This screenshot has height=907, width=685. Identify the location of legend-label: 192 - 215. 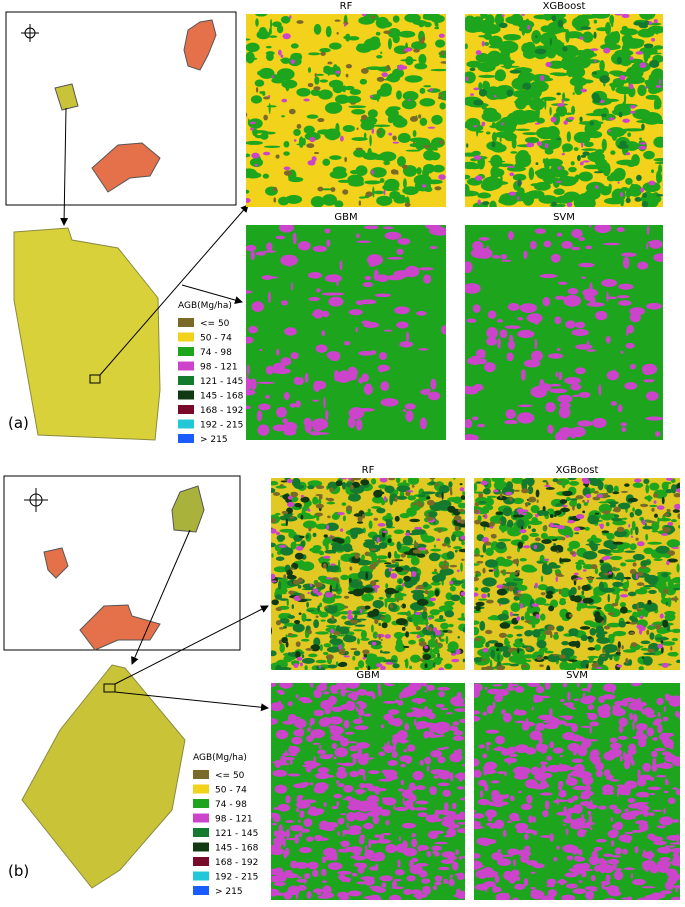
(221, 426).